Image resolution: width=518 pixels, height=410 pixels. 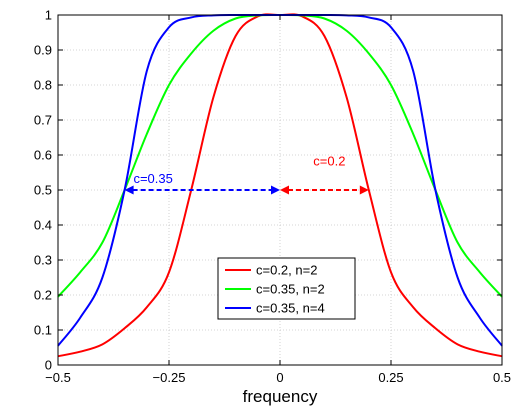 What do you see at coordinates (48, 15) in the screenshot?
I see `y-tick-label: 1` at bounding box center [48, 15].